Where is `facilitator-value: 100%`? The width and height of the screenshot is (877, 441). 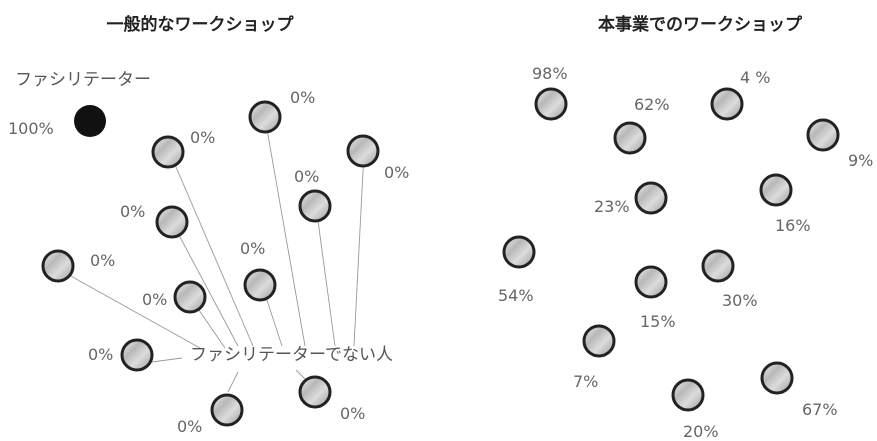
facilitator-value: 100% is located at coordinates (31, 128).